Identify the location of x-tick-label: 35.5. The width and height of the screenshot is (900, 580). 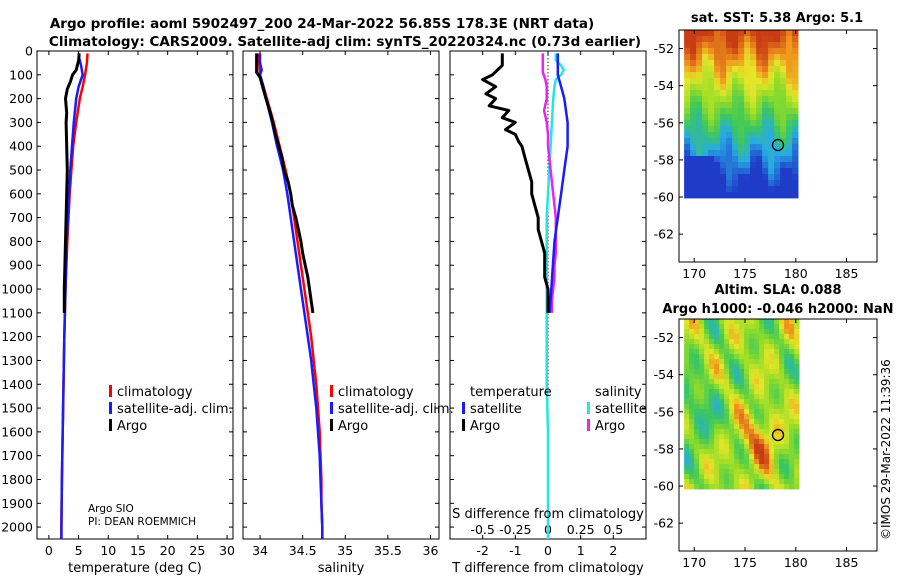
(388, 550).